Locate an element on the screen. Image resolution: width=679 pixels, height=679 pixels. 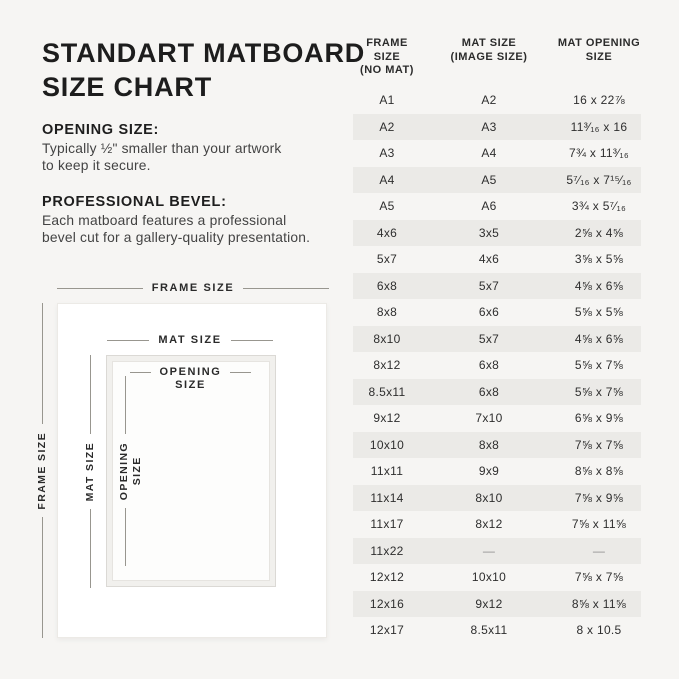
table-cell: 8 x 10.5 is located at coordinates (599, 630).